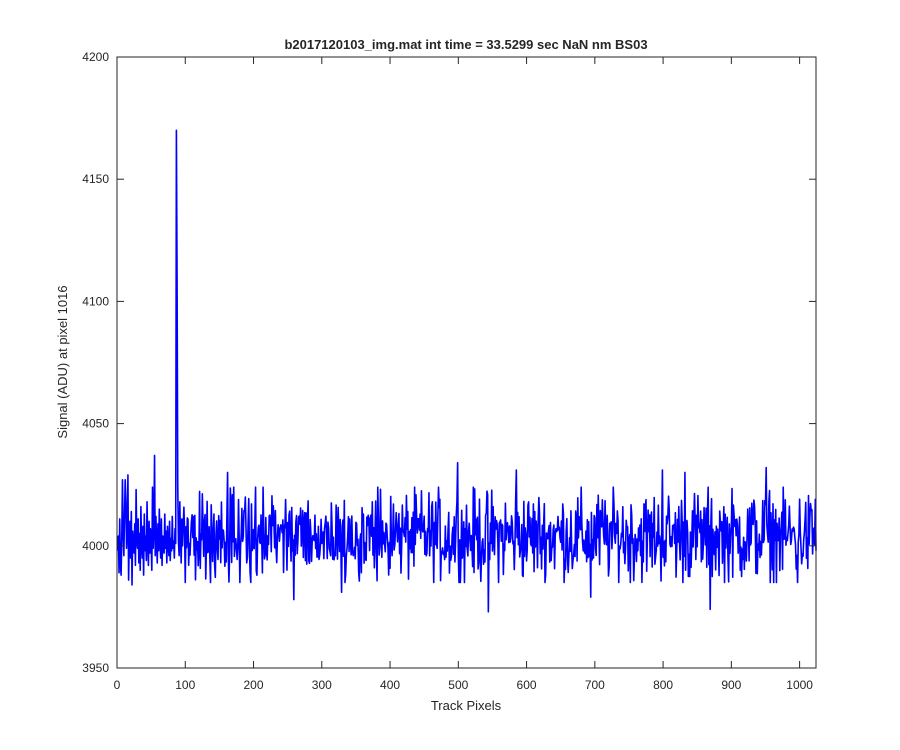 The height and width of the screenshot is (750, 900). What do you see at coordinates (731, 685) in the screenshot?
I see `x-tick-label: 900` at bounding box center [731, 685].